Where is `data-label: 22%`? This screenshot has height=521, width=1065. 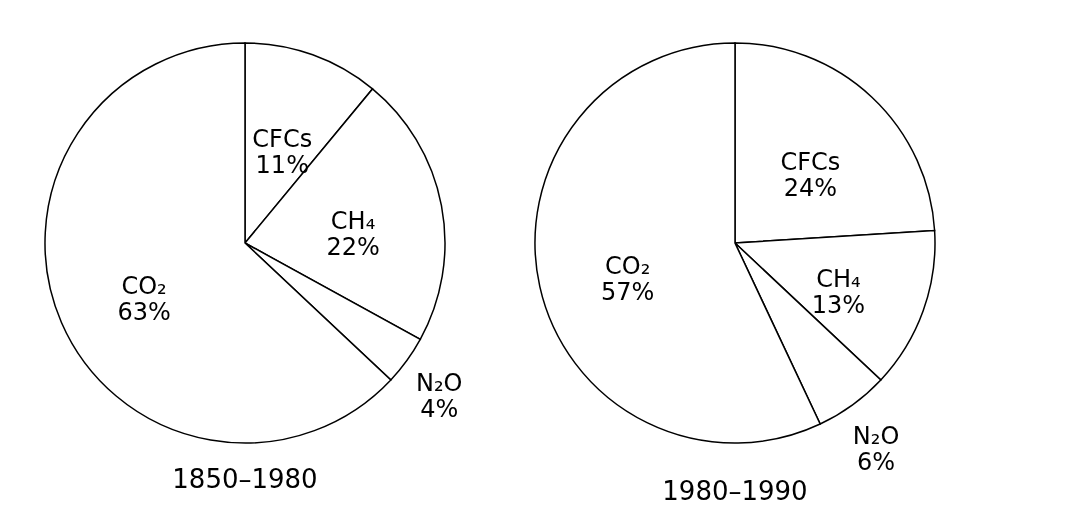 data-label: 22% is located at coordinates (353, 247).